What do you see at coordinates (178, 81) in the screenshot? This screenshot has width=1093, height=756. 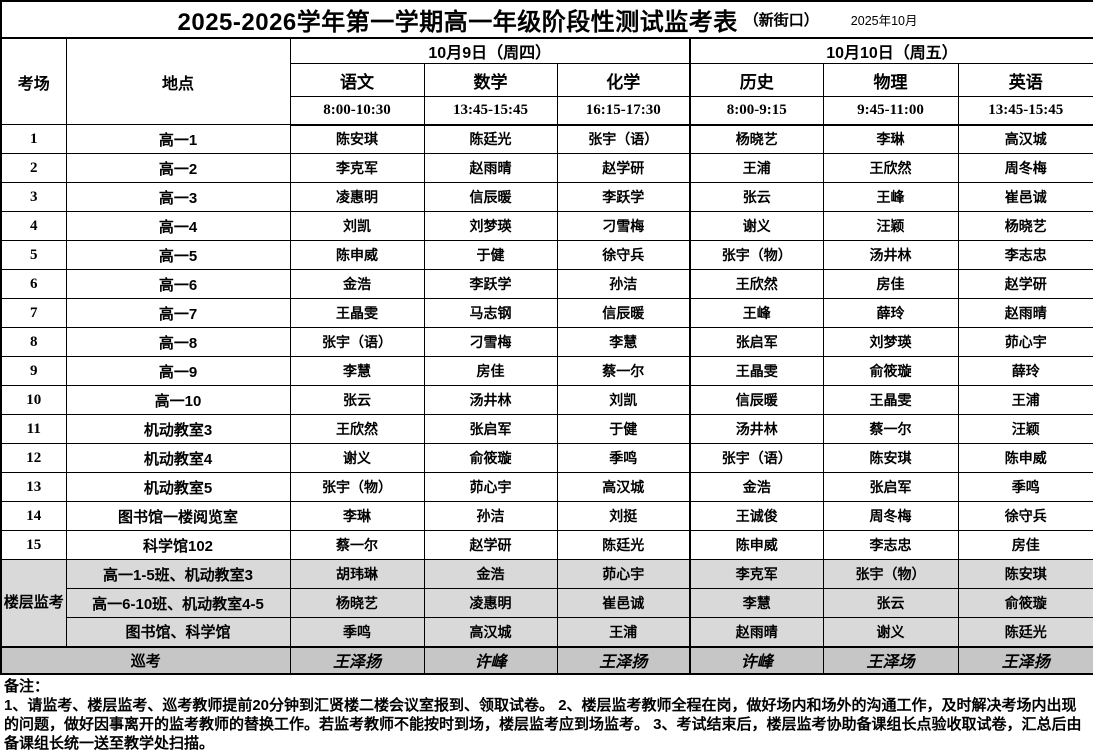 I see `location-column-header: 地点` at bounding box center [178, 81].